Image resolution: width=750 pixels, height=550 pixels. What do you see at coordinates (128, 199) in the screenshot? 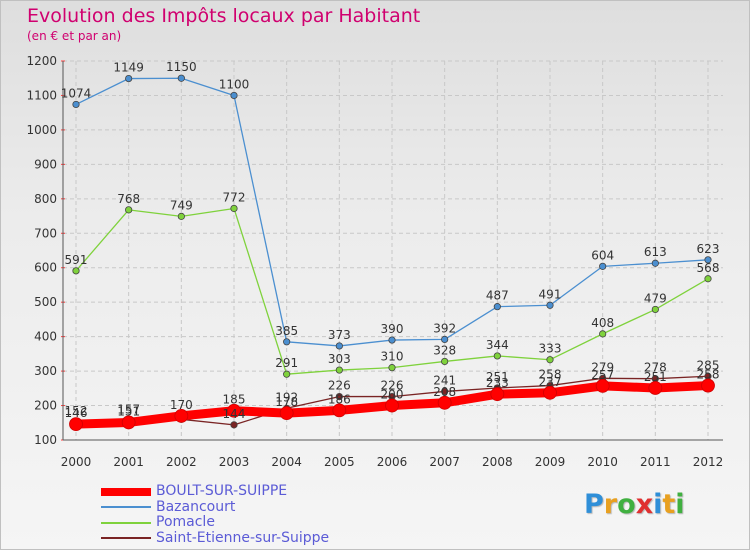
I see `data-label: 768` at bounding box center [128, 199].